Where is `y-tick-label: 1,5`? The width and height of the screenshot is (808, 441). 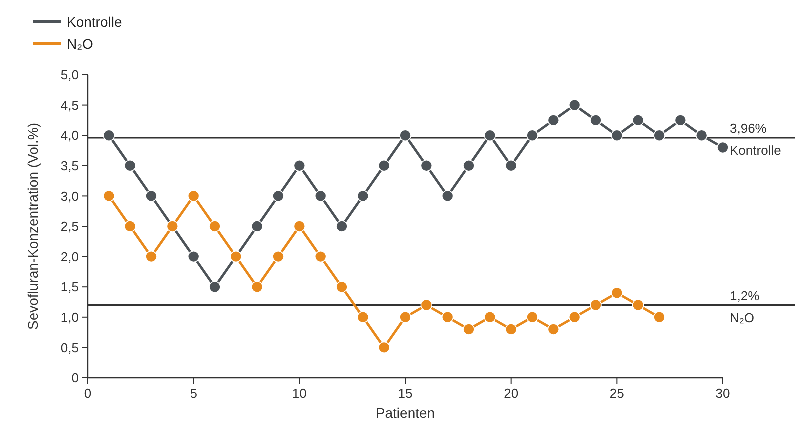 y-tick-label: 1,5 is located at coordinates (69, 287).